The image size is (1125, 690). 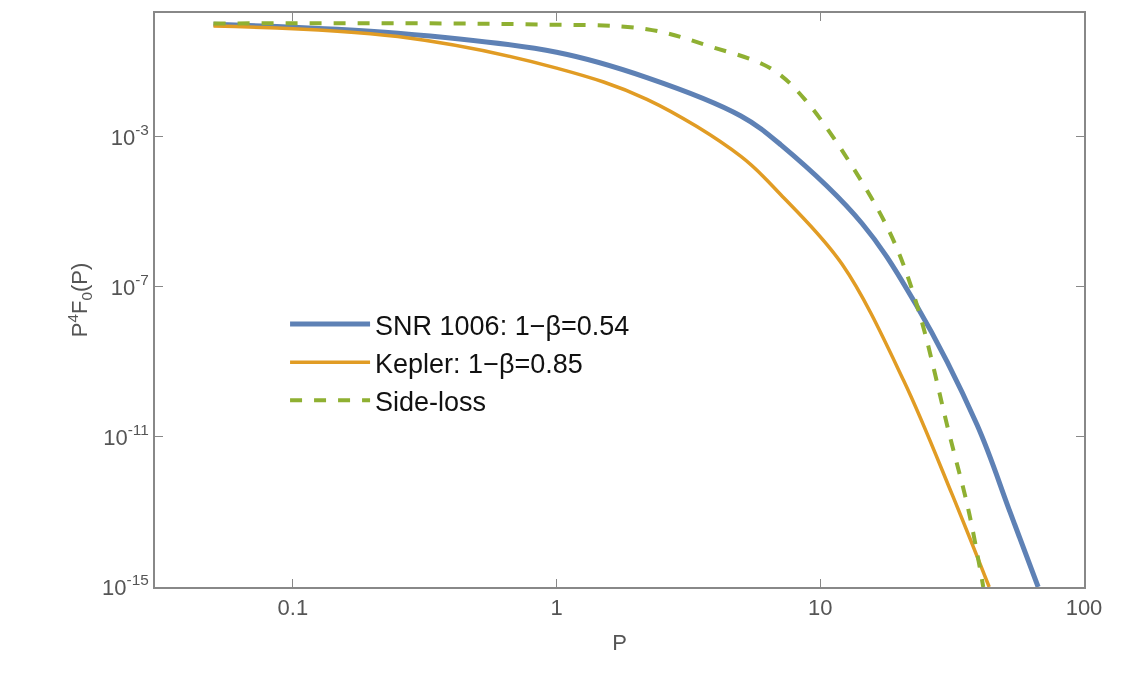 What do you see at coordinates (129, 285) in the screenshot?
I see `y-tick-label: 10$^{-7}$` at bounding box center [129, 285].